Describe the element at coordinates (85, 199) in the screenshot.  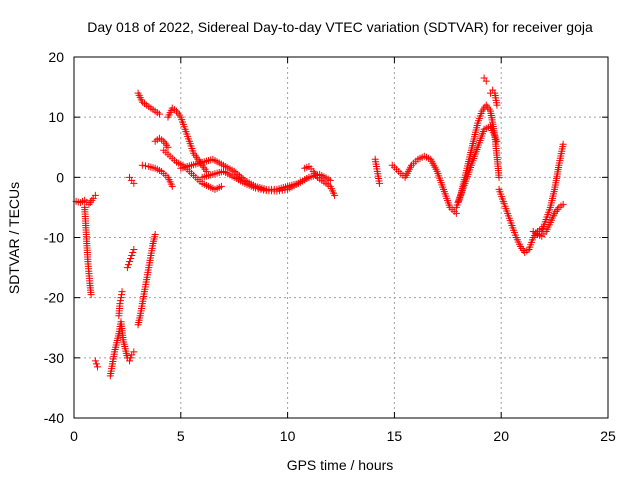
I see `series-seg-a` at that location.